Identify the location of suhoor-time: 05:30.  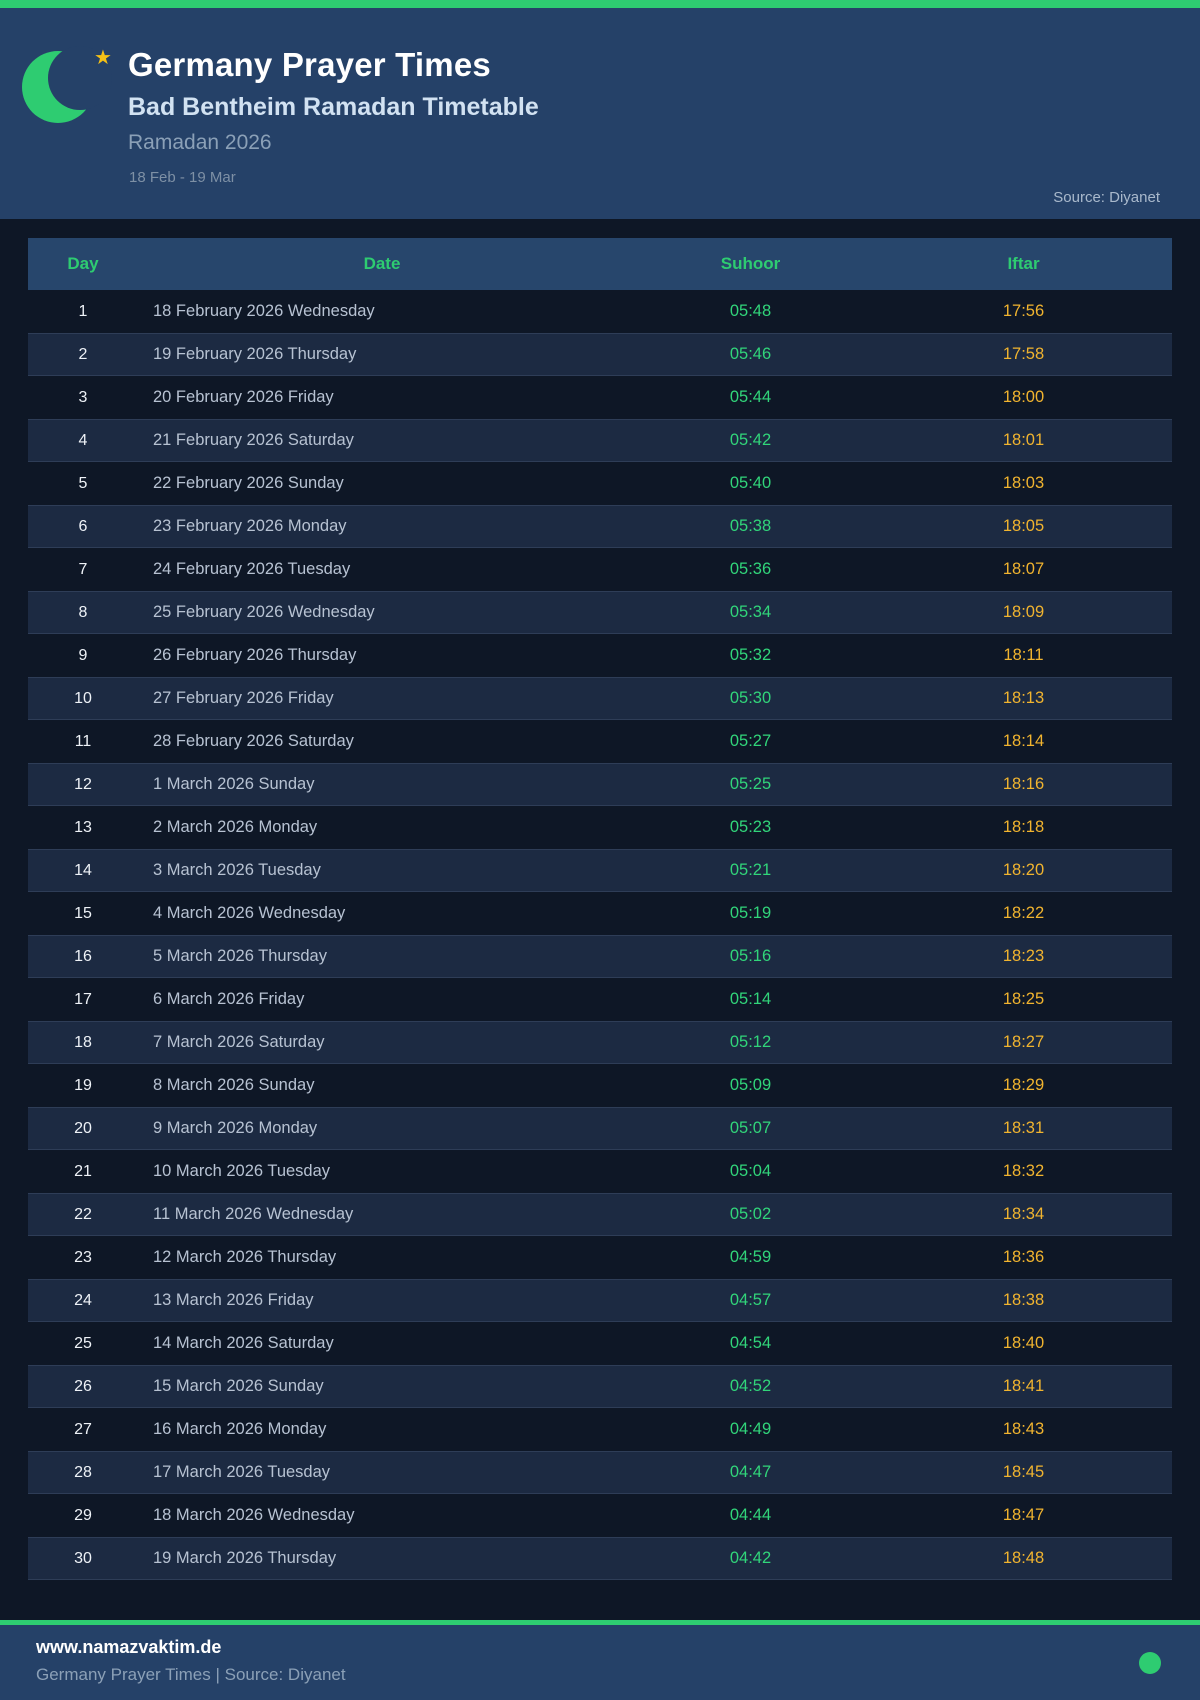
(750, 698).